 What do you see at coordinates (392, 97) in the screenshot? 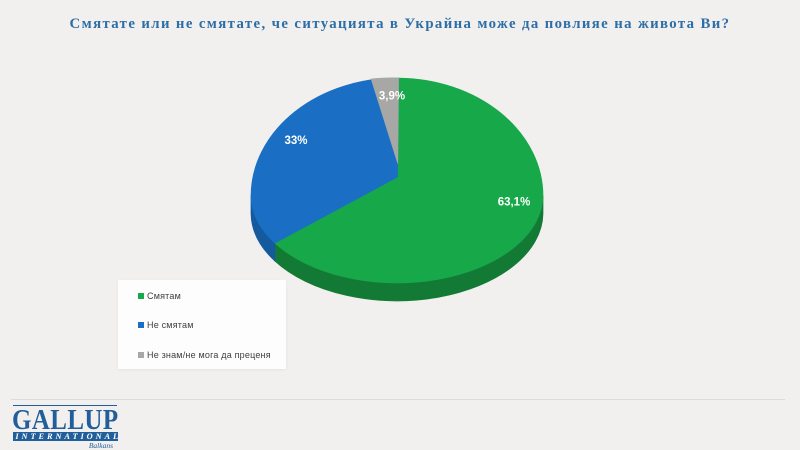
I see `svg-text: 3,9%` at bounding box center [392, 97].